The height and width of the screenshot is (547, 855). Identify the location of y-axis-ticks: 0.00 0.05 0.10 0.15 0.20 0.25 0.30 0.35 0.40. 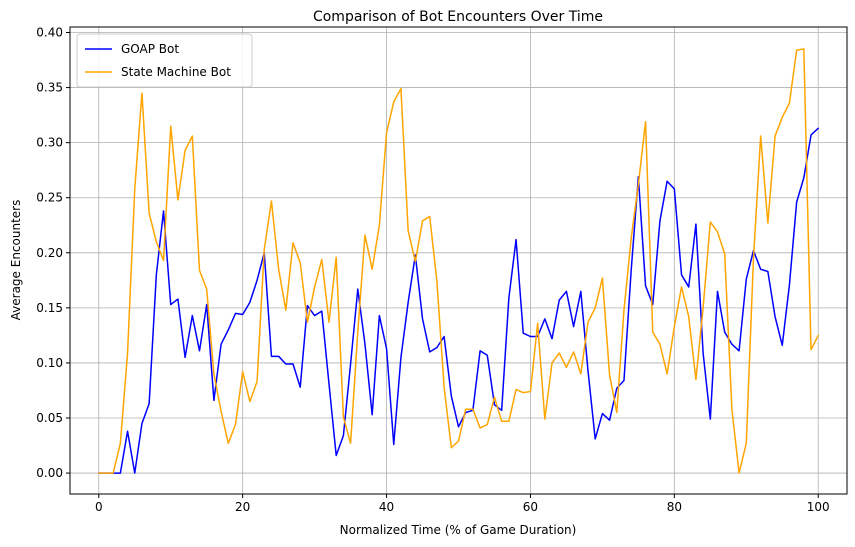
(53, 253).